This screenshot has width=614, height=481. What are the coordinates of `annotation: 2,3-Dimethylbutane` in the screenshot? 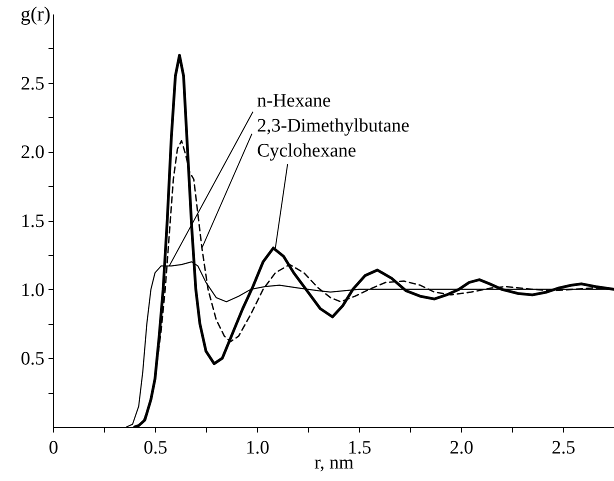 It's located at (333, 126).